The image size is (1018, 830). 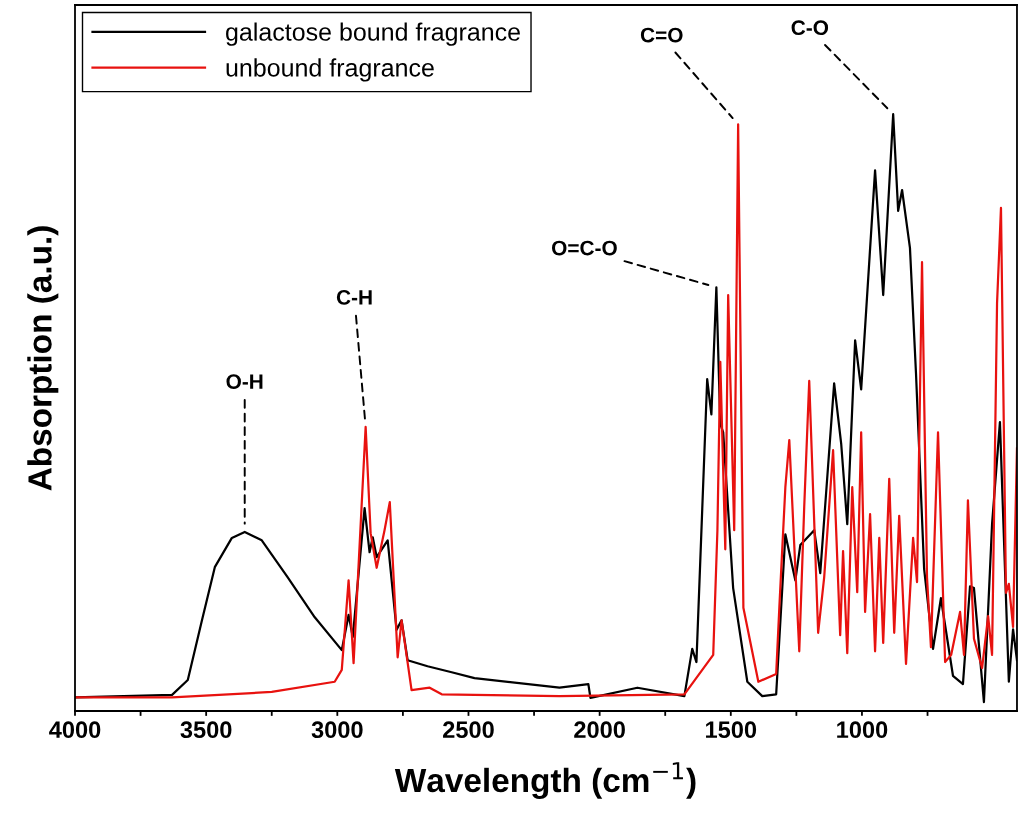 I want to click on annotation: C-H, so click(x=354, y=297).